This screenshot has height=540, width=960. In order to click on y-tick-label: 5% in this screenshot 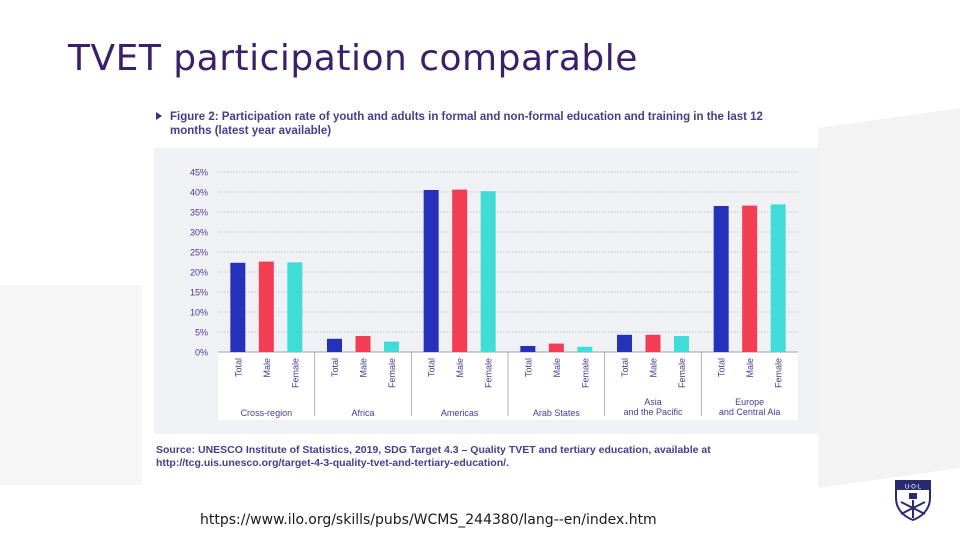, I will do `click(201, 333)`.